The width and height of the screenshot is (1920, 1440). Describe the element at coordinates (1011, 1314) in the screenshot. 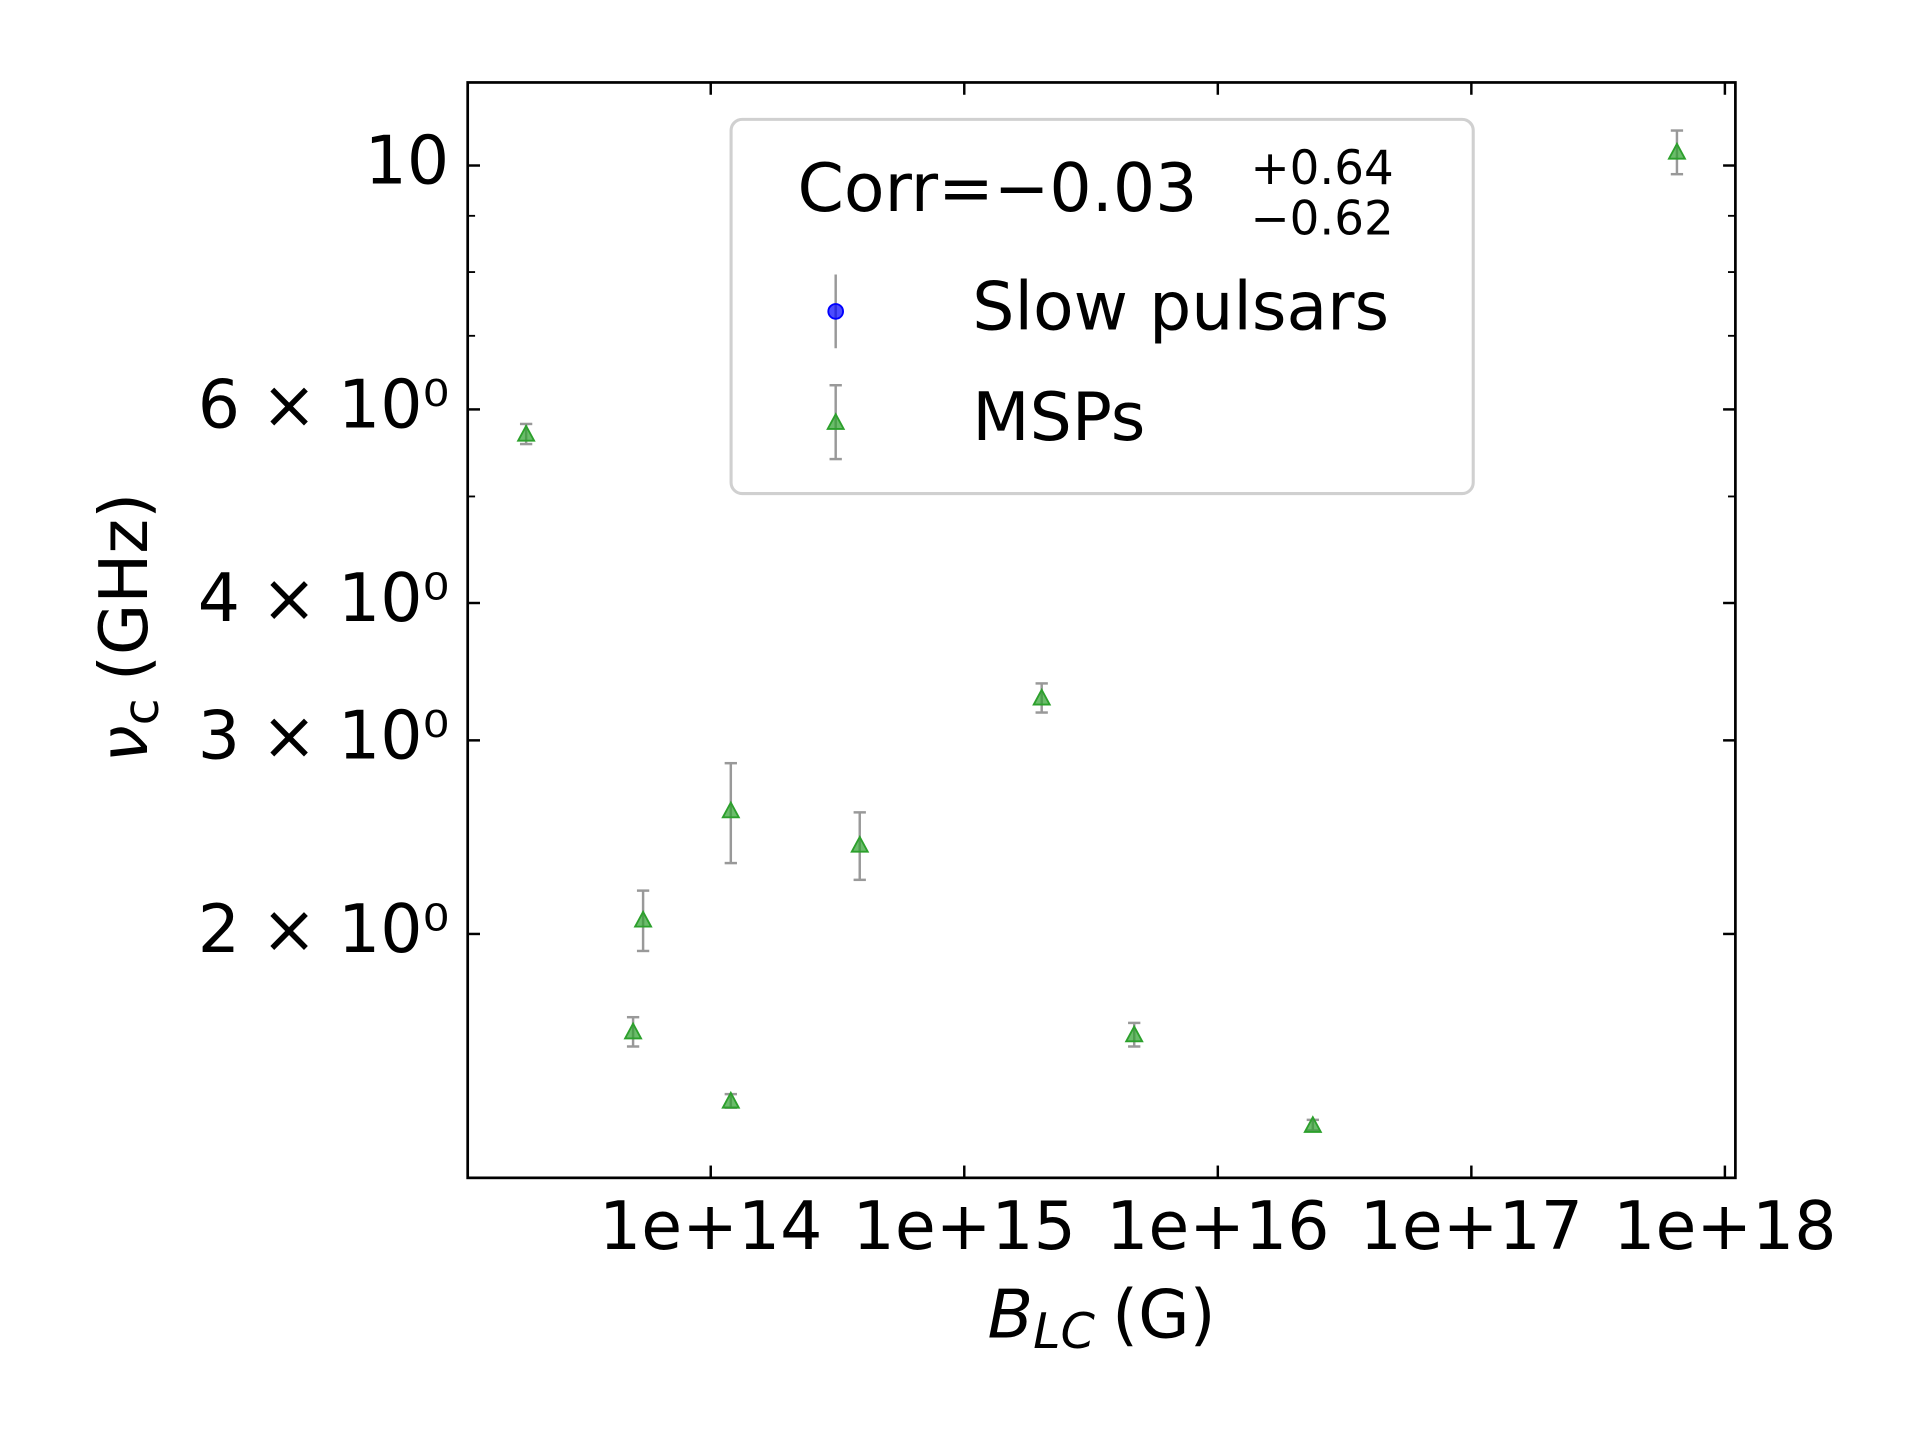

I see `x-label-main: B` at that location.